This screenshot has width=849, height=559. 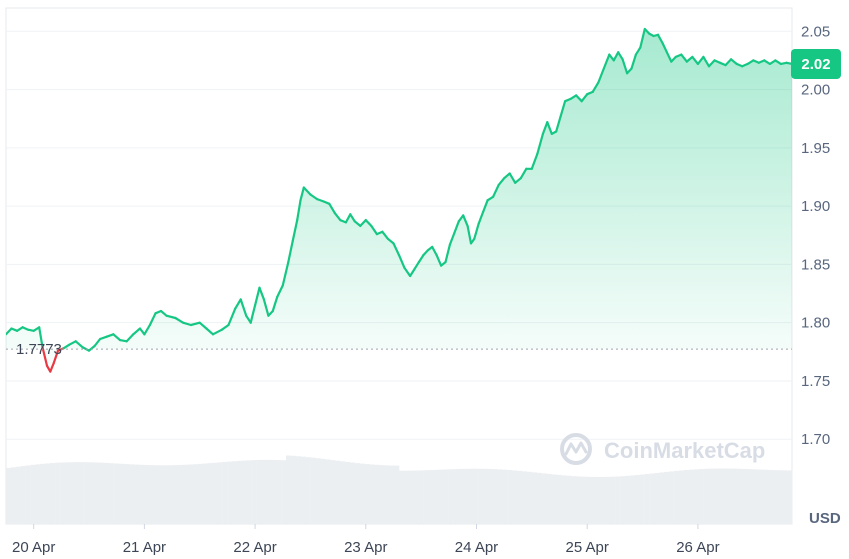 What do you see at coordinates (576, 449) in the screenshot?
I see `coinmarketcap-logo-icon` at bounding box center [576, 449].